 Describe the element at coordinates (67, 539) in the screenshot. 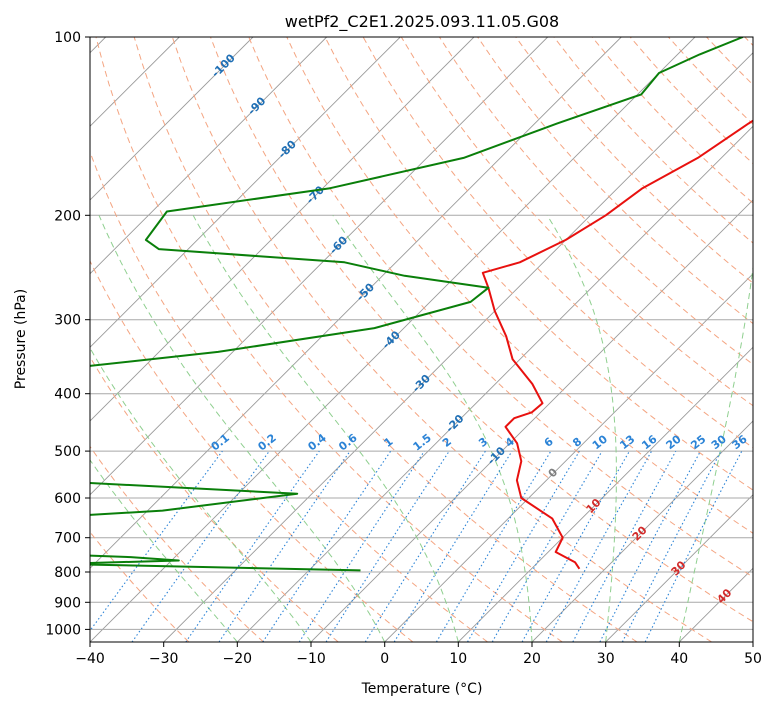

I see `y-tick-label: 700` at that location.